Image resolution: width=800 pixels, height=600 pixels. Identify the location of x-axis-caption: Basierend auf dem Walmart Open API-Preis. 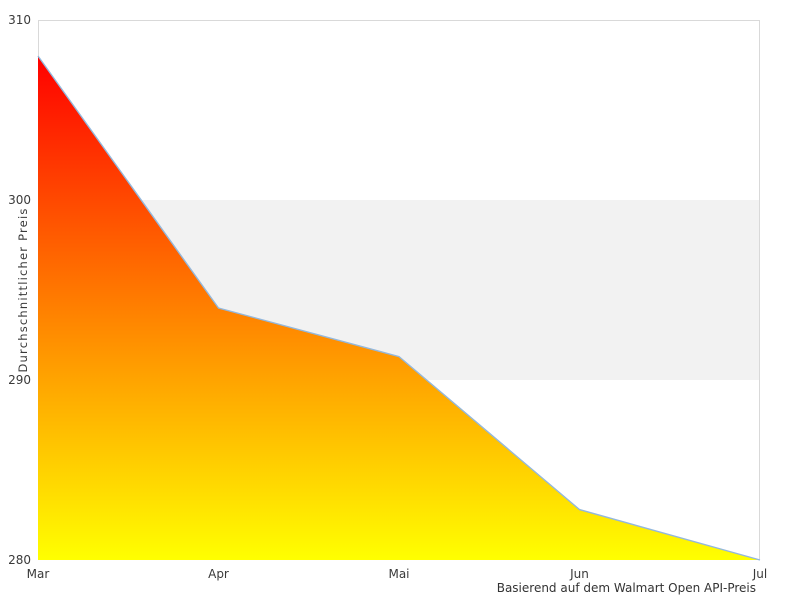
(626, 588).